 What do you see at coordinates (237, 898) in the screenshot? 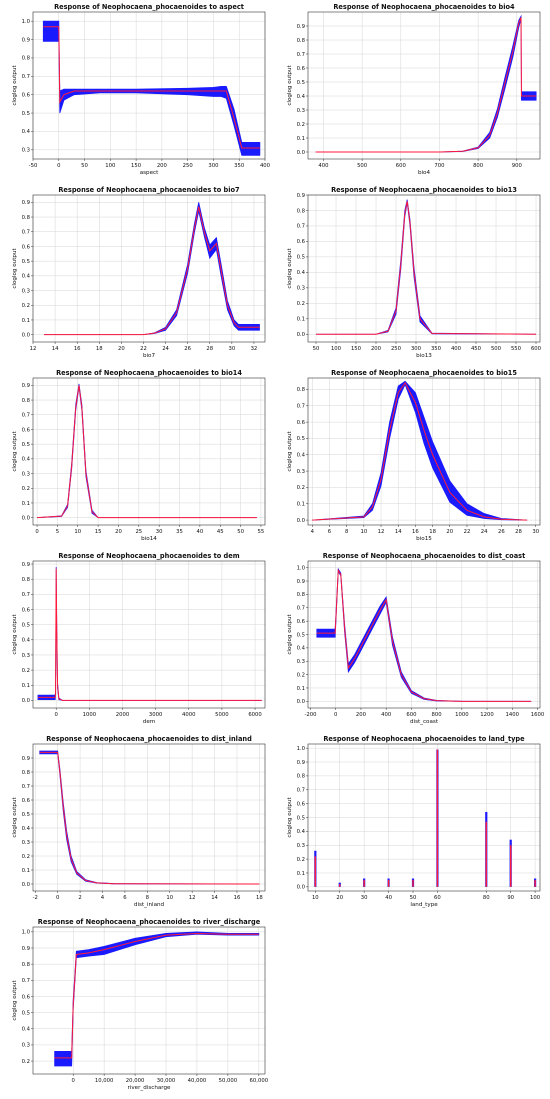
I see `x-tick-label: 16` at bounding box center [237, 898].